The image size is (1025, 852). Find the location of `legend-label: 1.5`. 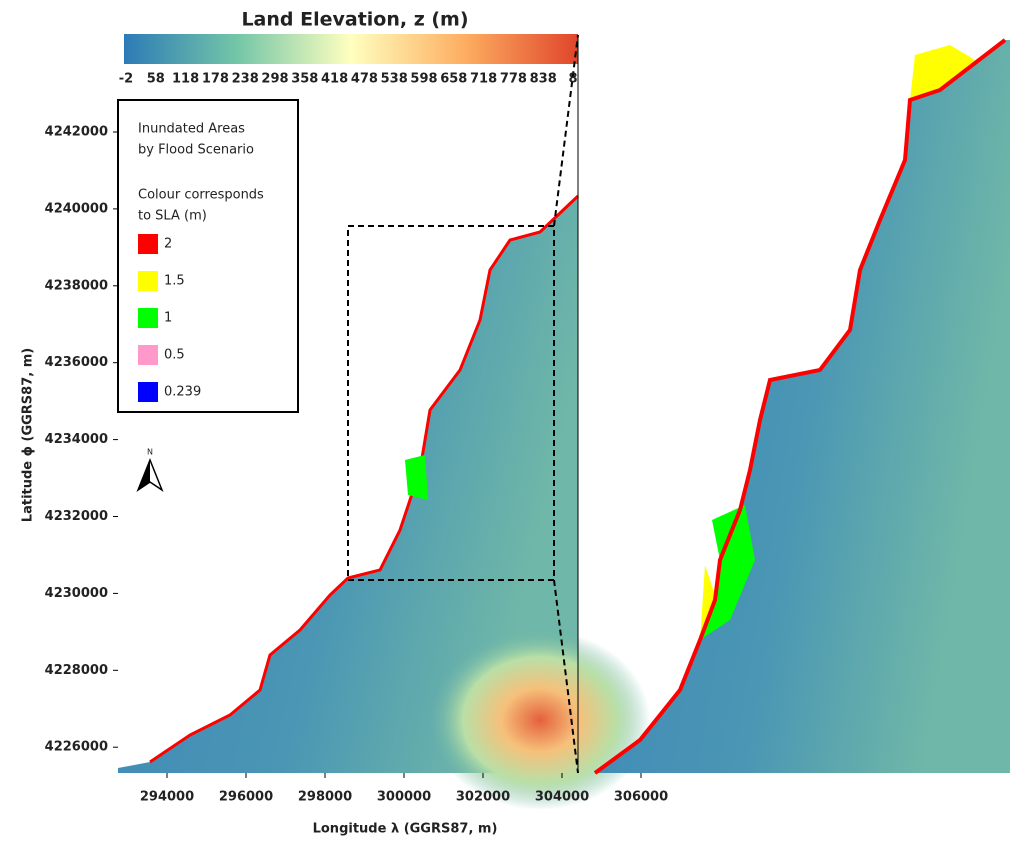

legend-label: 1.5 is located at coordinates (174, 281).